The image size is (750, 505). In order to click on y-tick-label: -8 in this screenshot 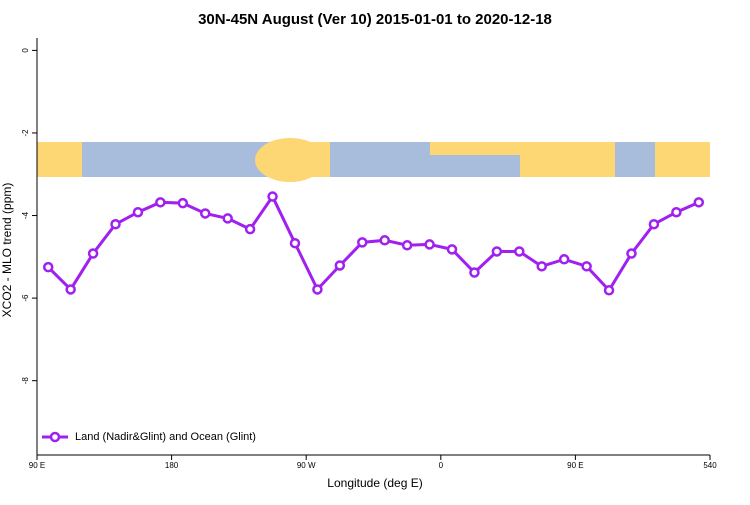, I will do `click(25, 381)`.